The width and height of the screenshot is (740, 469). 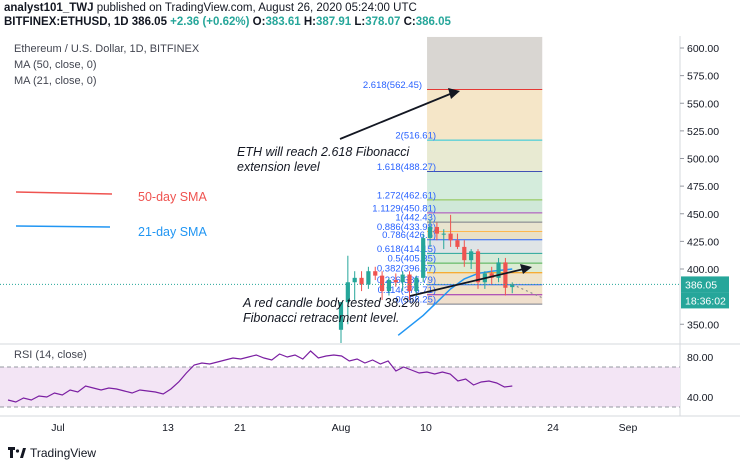 I want to click on fib-level-label: 0(368.25), so click(x=415, y=300).